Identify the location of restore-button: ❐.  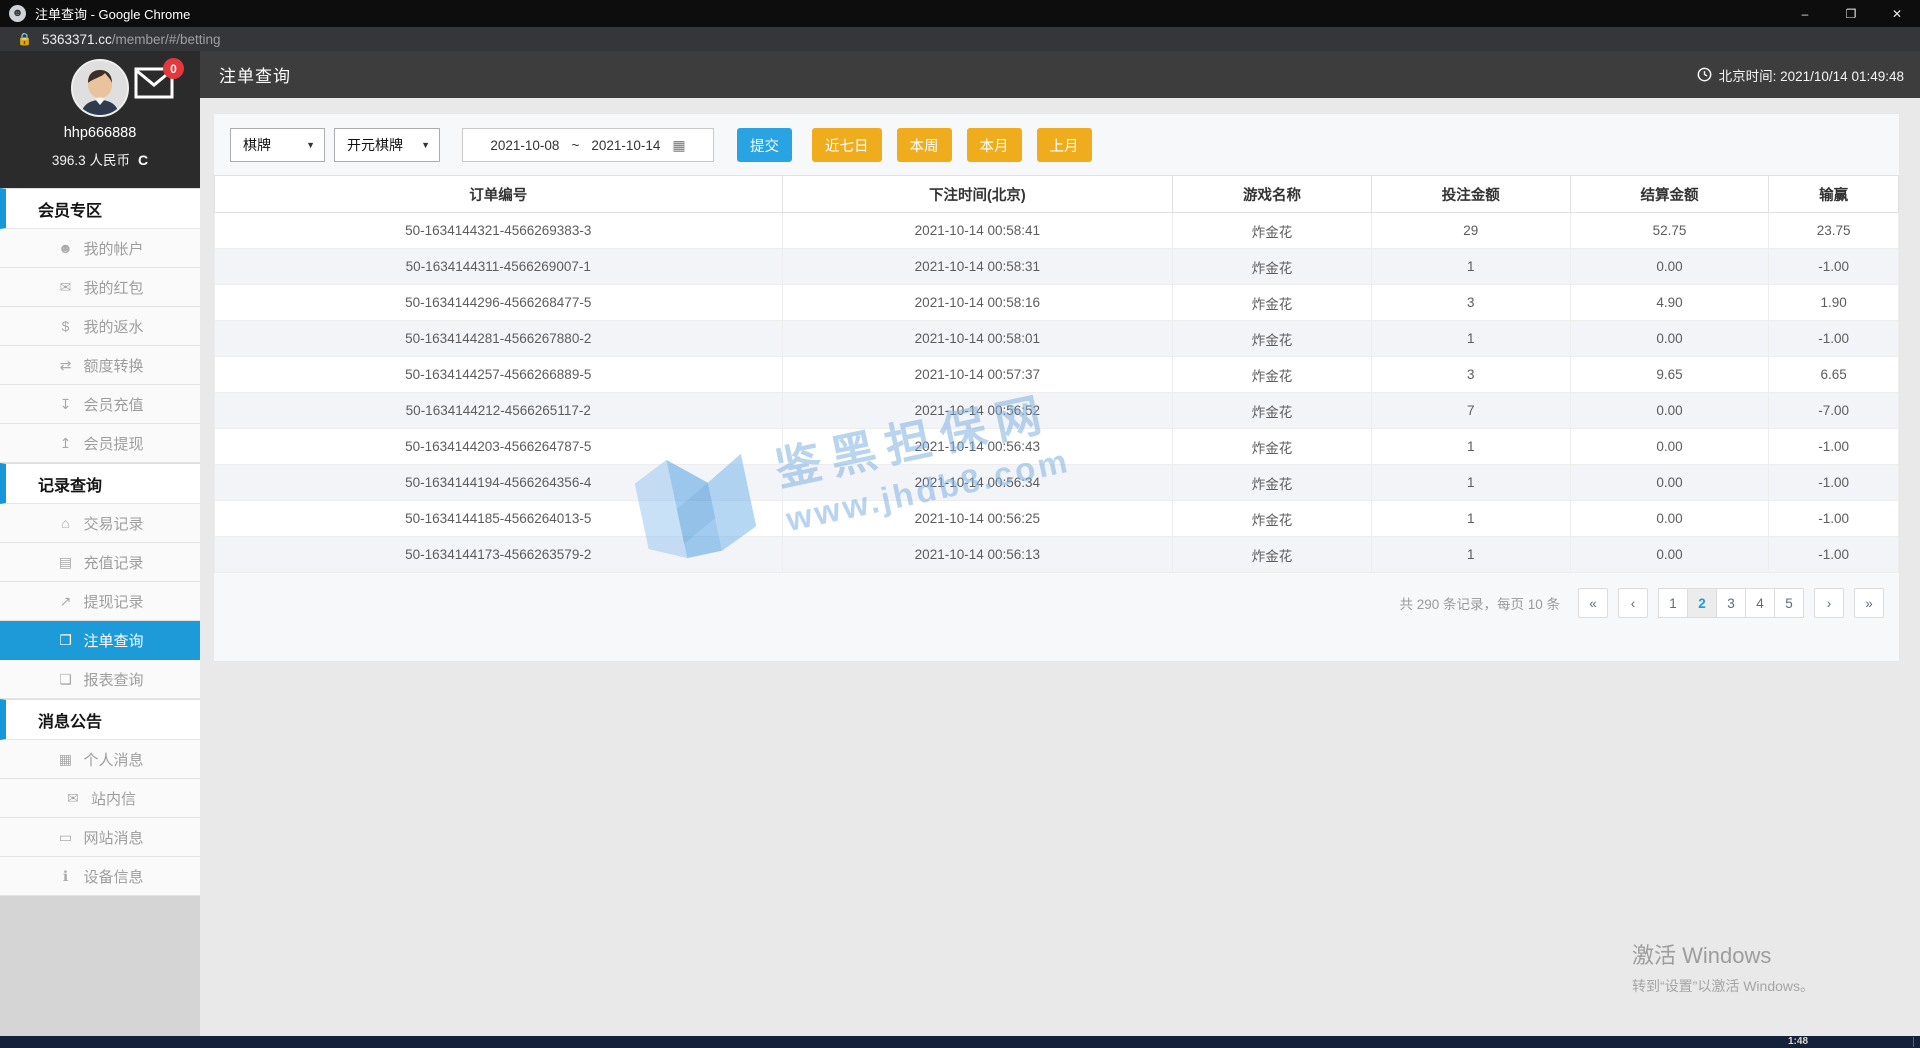
(1851, 13).